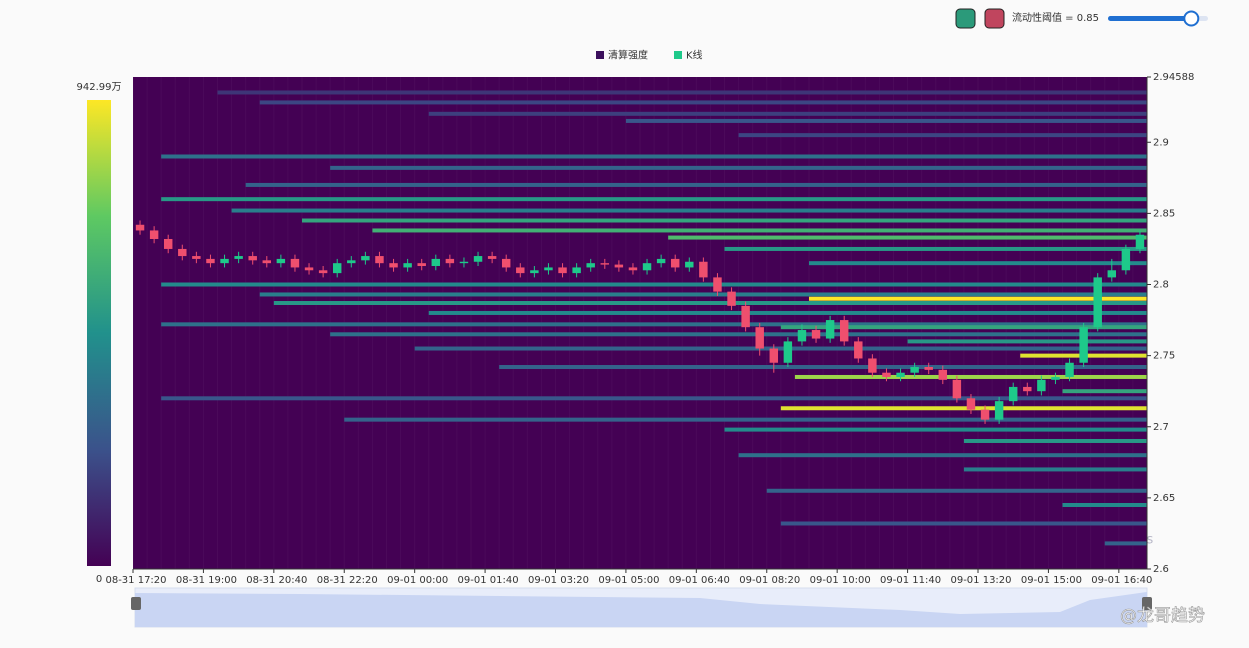 This screenshot has width=1249, height=648. What do you see at coordinates (135, 580) in the screenshot?
I see `x-tick-label: 08-31 17:20` at bounding box center [135, 580].